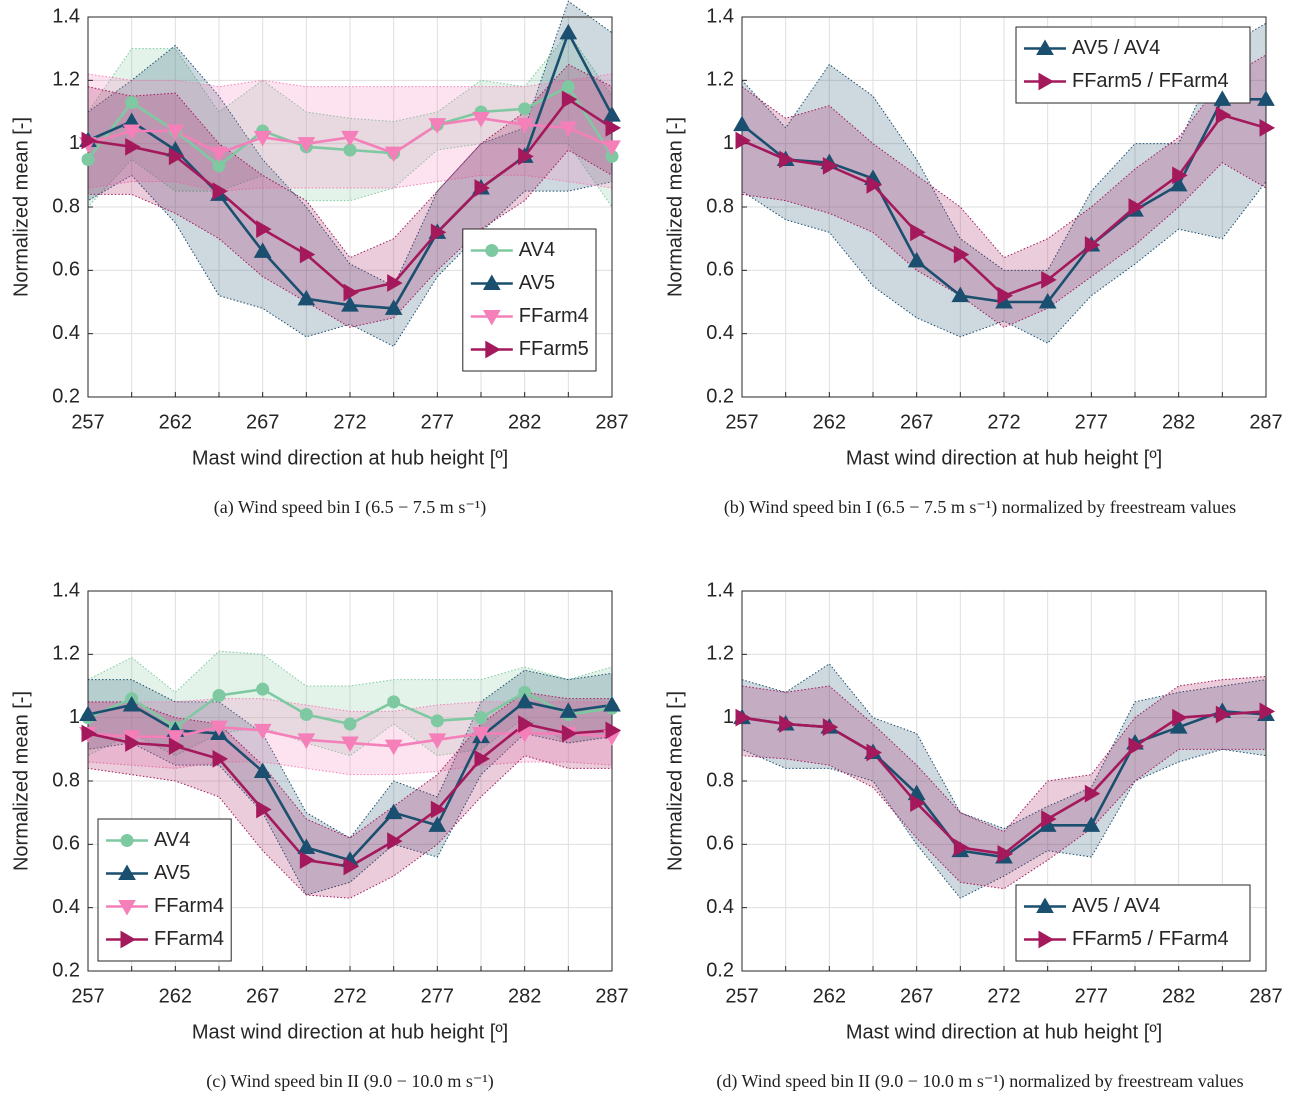  What do you see at coordinates (916, 422) in the screenshot?
I see `x-tick-label: 267` at bounding box center [916, 422].